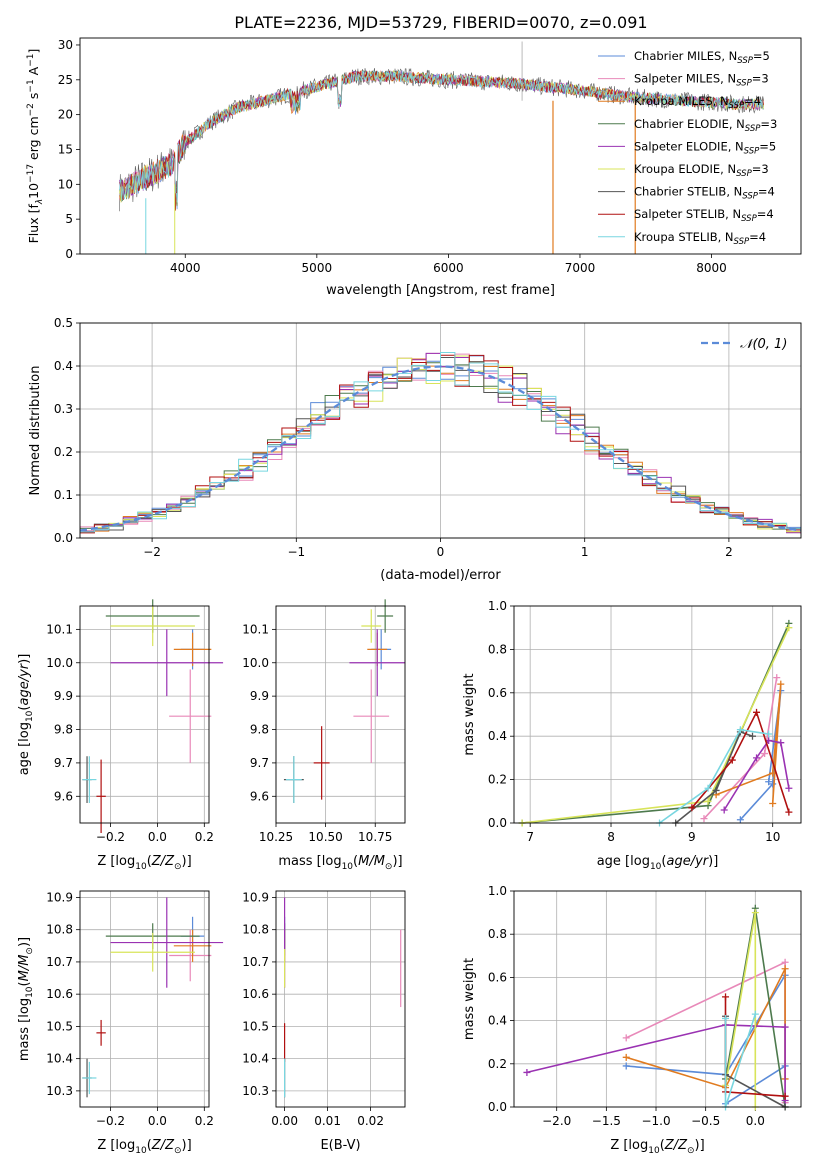 Image resolution: width=819 pixels, height=1170 pixels. I want to click on x-tick-label: −1, so click(296, 552).